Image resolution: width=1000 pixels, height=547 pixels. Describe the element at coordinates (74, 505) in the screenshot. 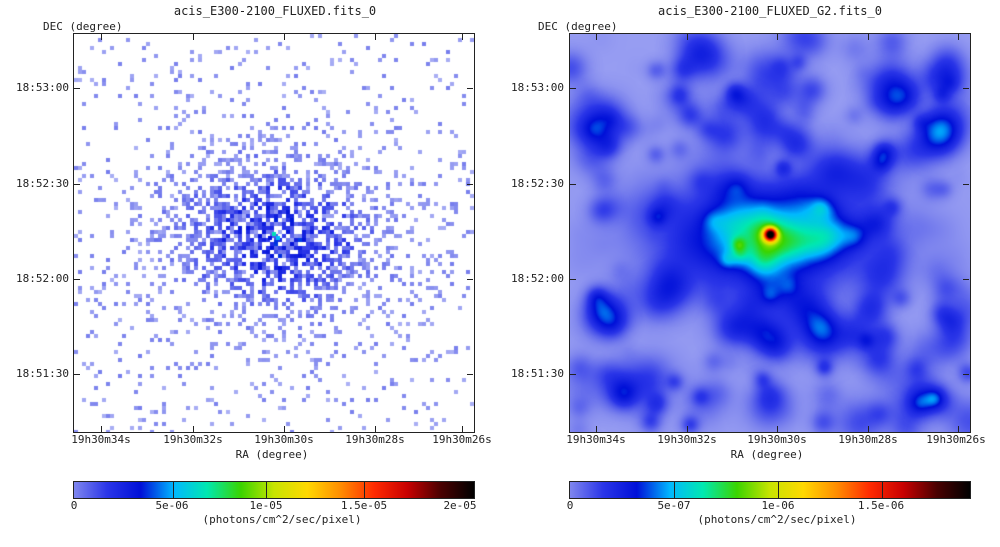

I see `left-colorbar-label: 0` at that location.